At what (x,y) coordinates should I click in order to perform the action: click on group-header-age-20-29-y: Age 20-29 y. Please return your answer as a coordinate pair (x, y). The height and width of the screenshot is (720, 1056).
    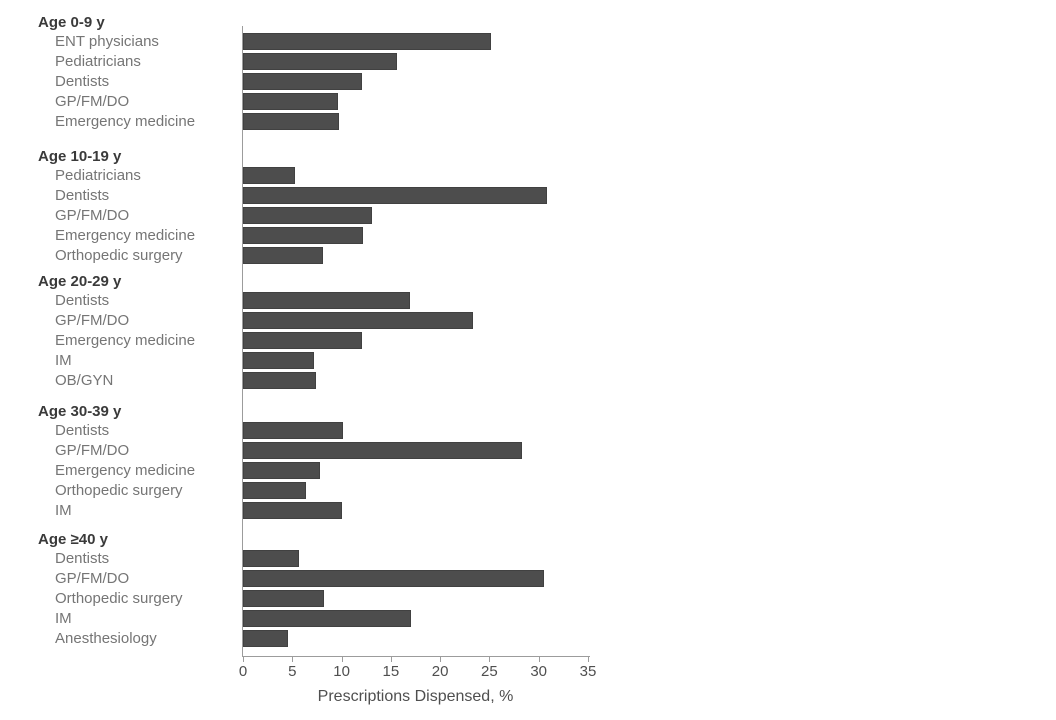
    Looking at the image, I should click on (80, 281).